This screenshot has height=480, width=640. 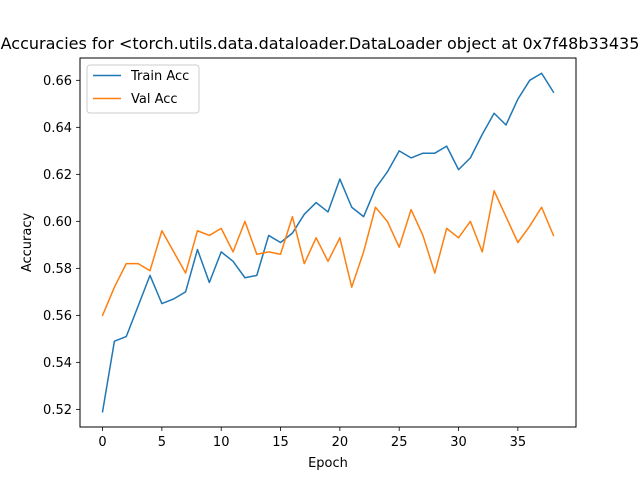 What do you see at coordinates (27, 243) in the screenshot?
I see `y-axis-label: Accuracy` at bounding box center [27, 243].